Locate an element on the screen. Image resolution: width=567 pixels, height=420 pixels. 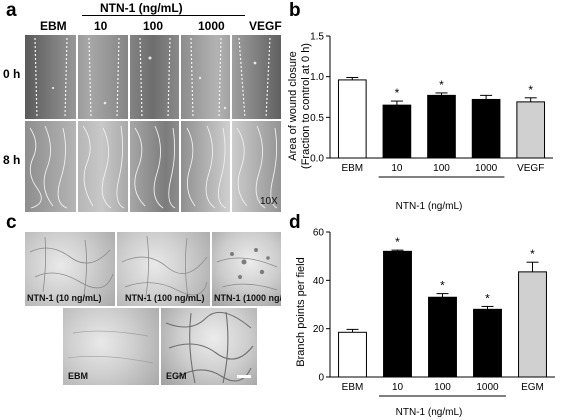
panel-a-col-100: 100 is located at coordinates (153, 26).